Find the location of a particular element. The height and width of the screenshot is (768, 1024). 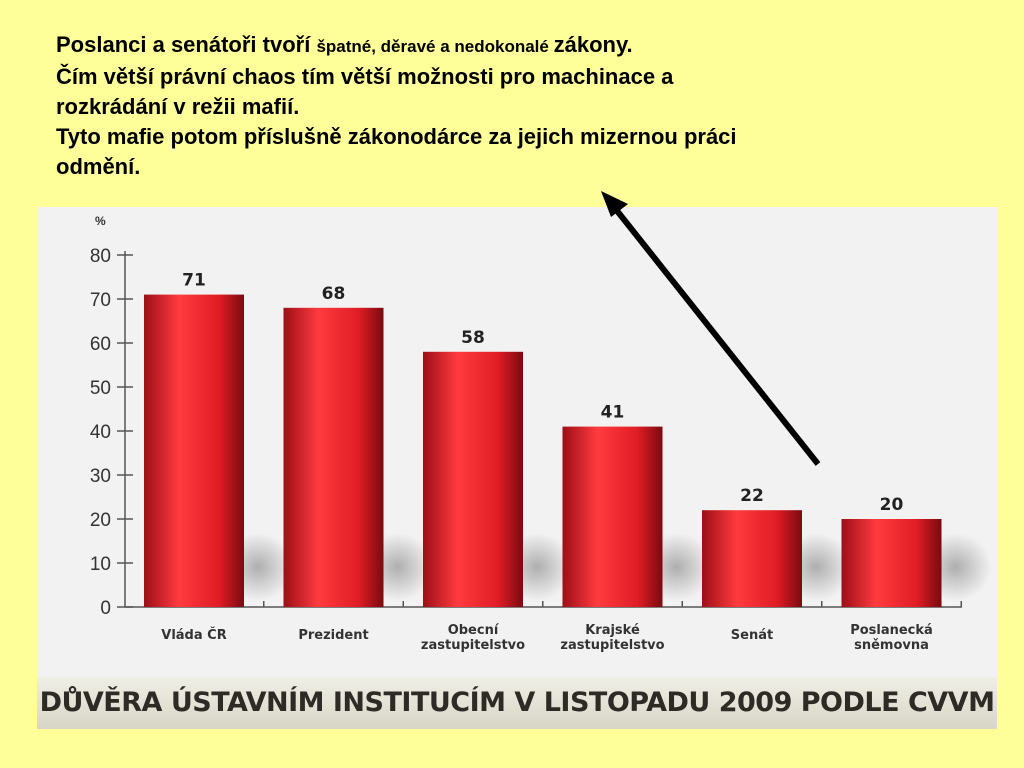

x-category-label: Vláda ČR is located at coordinates (193, 635).